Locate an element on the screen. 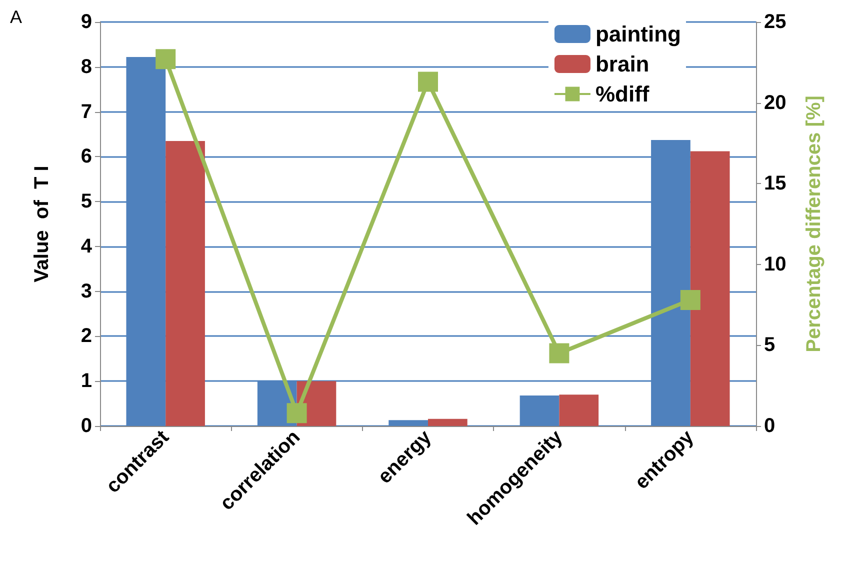 Image resolution: width=856 pixels, height=587 pixels. y-tick-label: 7 is located at coordinates (86, 111).